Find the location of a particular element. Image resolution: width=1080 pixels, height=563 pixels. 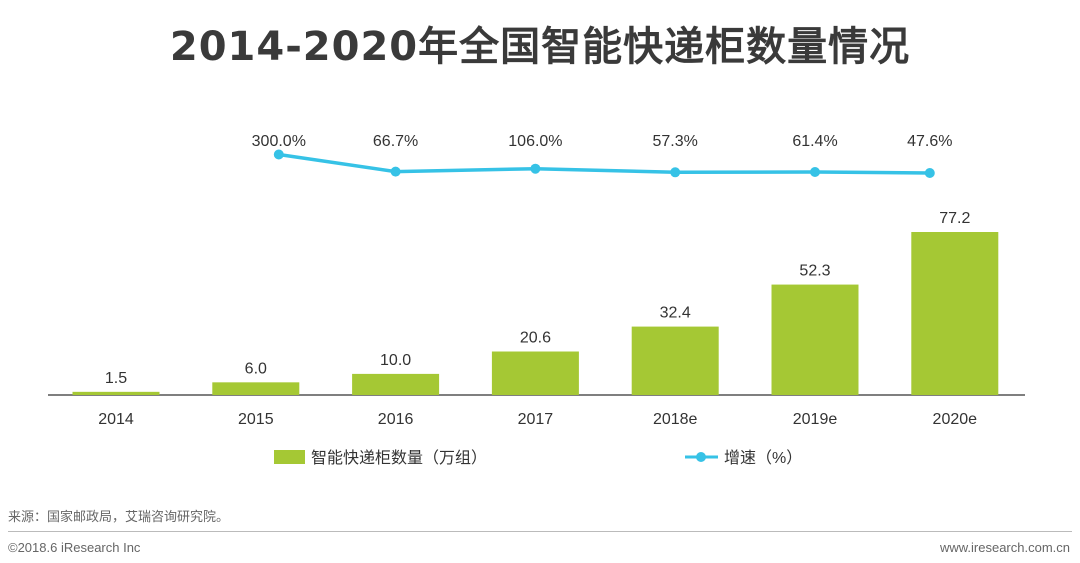

bar-value-label: 77.2 is located at coordinates (954, 218).